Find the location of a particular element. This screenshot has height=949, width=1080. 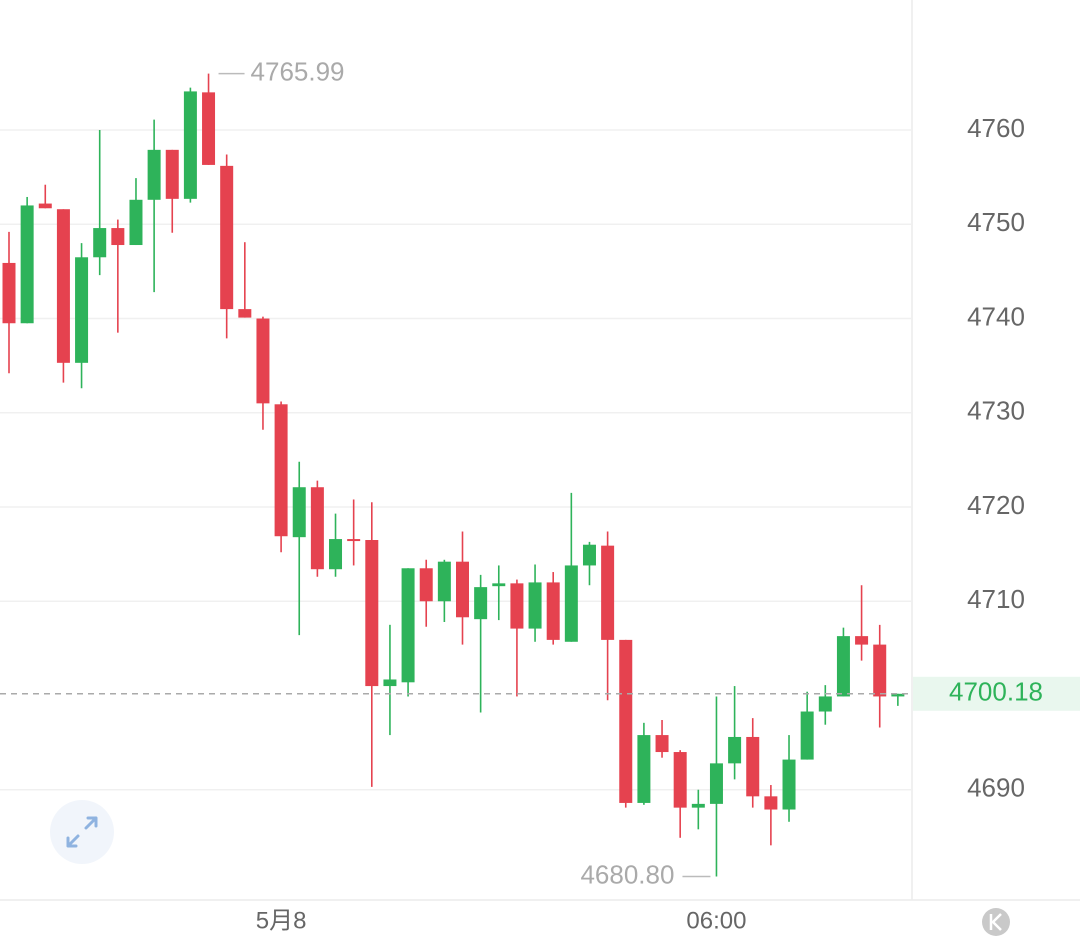

kline-icon is located at coordinates (995, 922).